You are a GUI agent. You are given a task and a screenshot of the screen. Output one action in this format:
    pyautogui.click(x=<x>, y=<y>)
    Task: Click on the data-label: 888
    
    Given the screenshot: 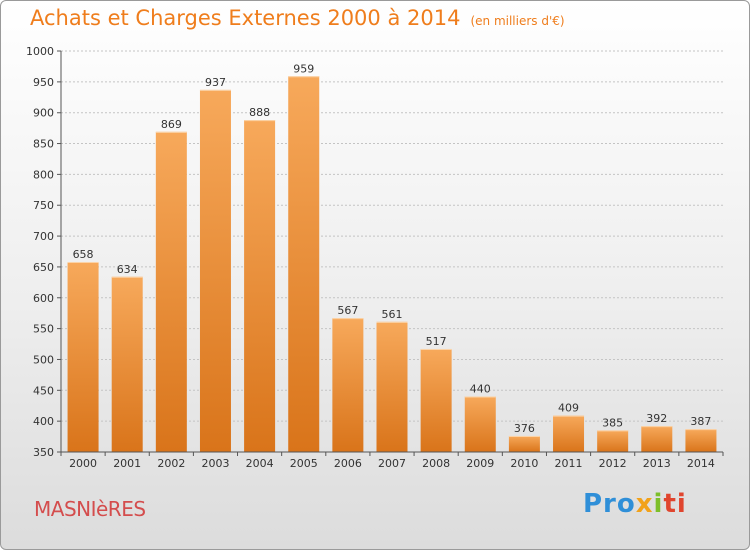 What is the action you would take?
    pyautogui.click(x=259, y=112)
    